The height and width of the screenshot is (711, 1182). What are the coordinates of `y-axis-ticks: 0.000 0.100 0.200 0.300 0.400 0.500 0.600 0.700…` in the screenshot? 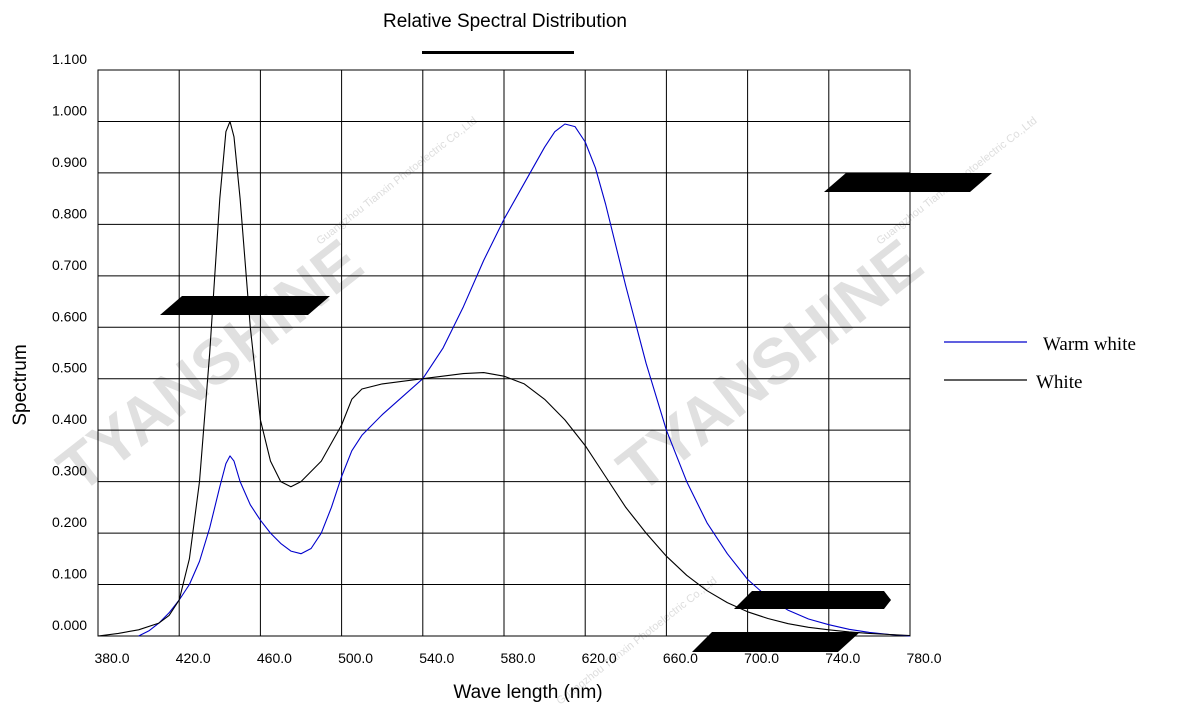 It's located at (69, 342).